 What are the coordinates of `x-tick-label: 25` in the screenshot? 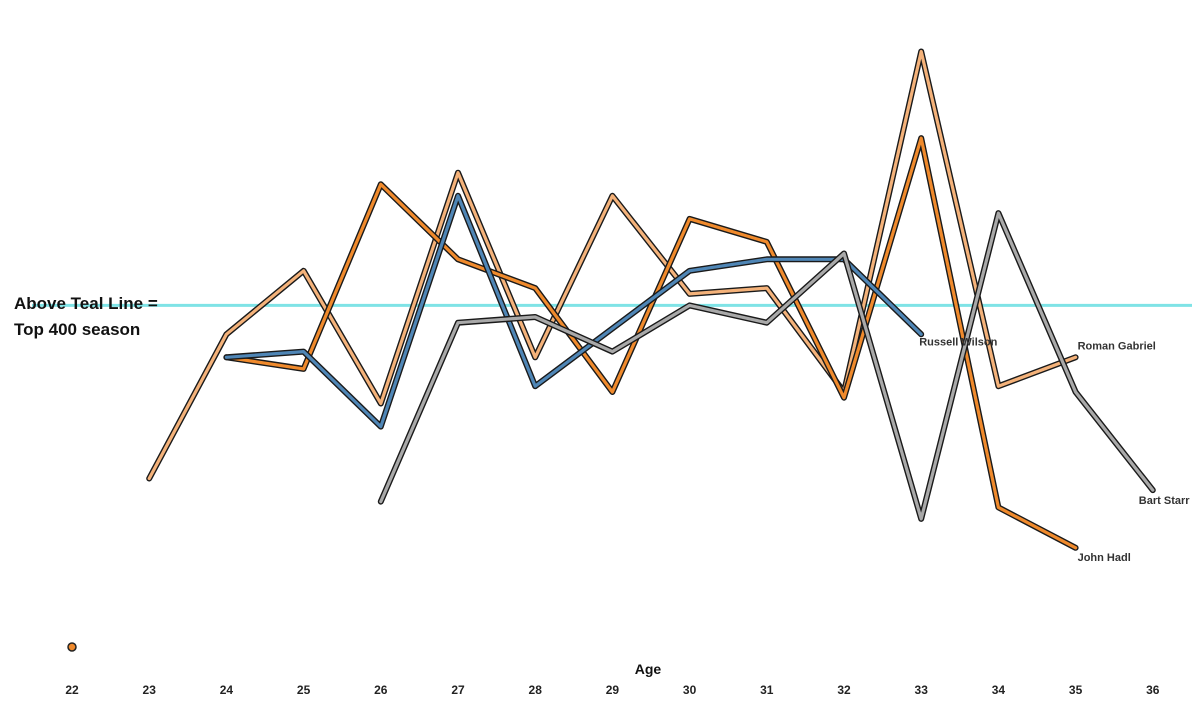 It's located at (304, 690).